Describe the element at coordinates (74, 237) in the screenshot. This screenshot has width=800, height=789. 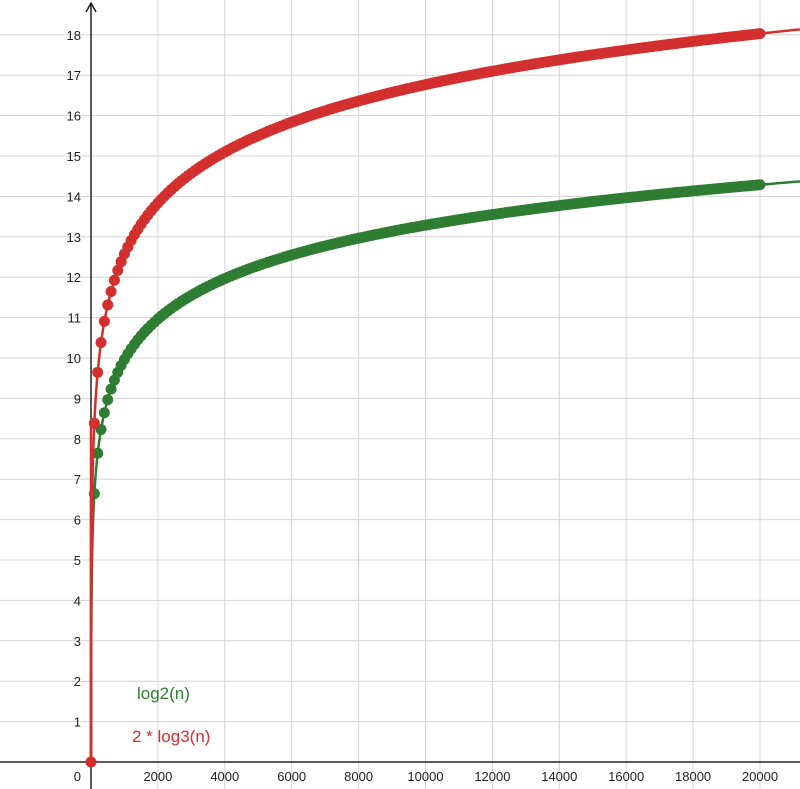
I see `y-tick-label: 13` at that location.